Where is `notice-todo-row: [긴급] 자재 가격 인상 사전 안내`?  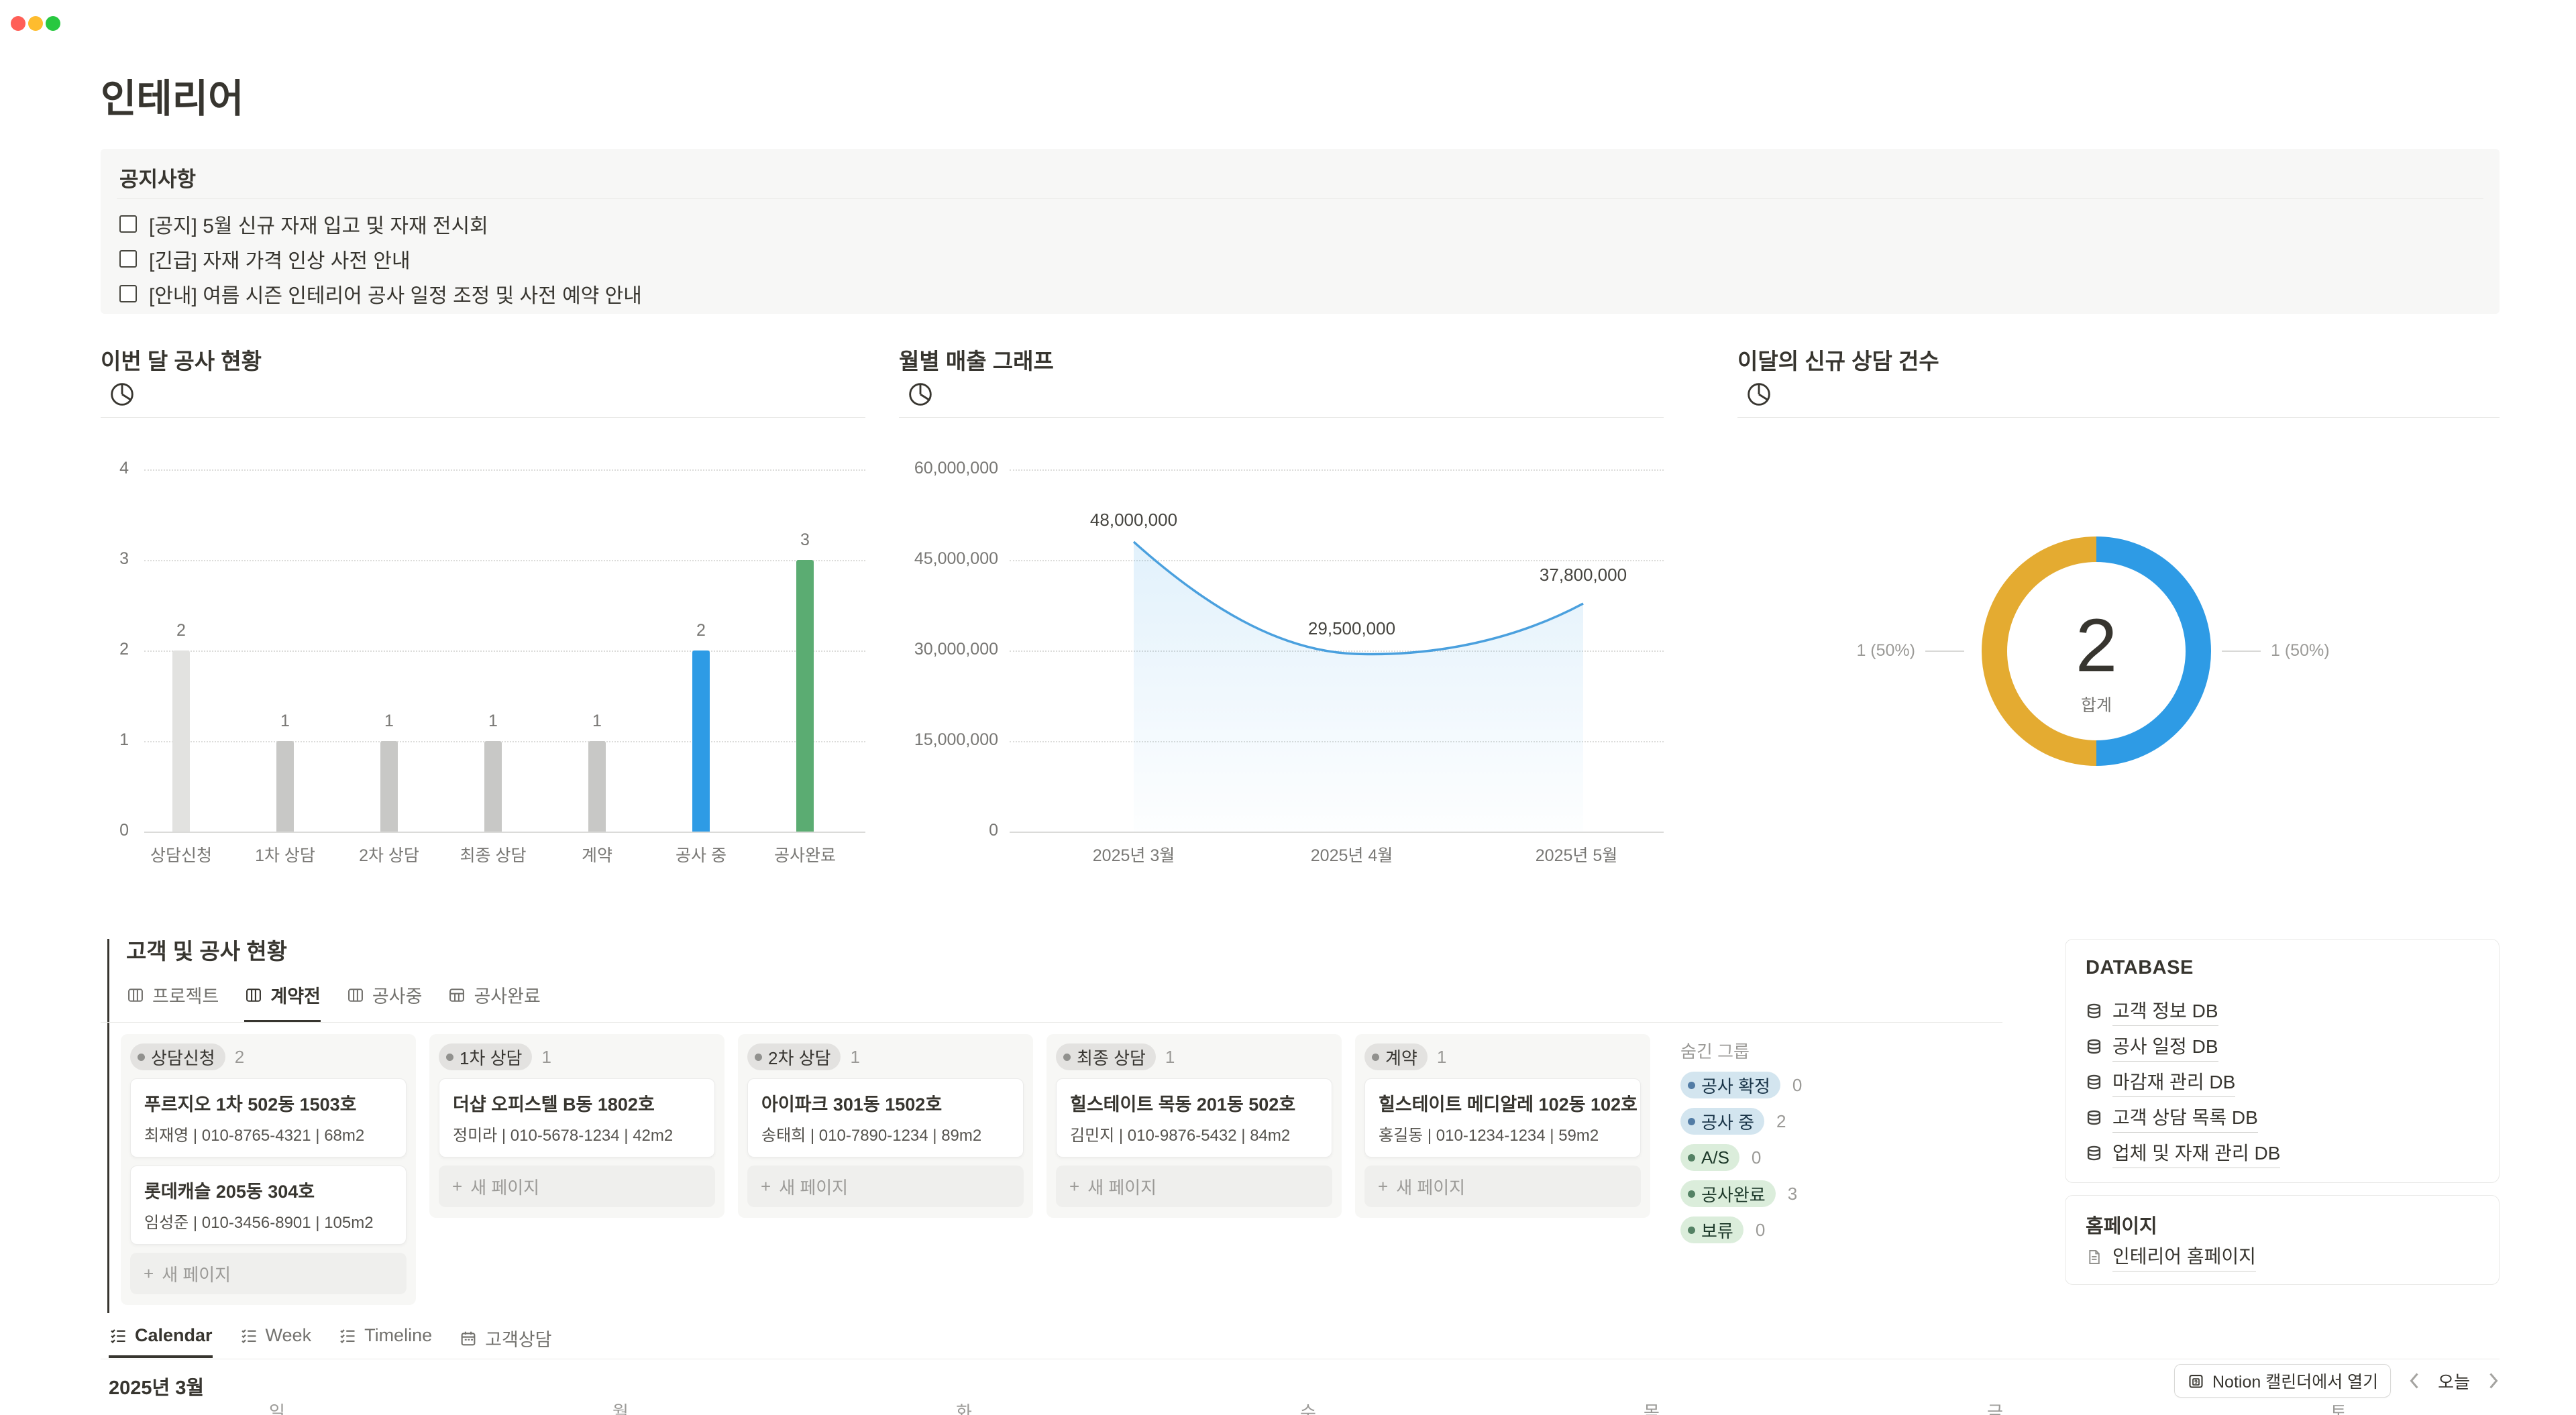
notice-todo-row: [긴급] 자재 가격 인상 사전 안내 is located at coordinates (265, 259).